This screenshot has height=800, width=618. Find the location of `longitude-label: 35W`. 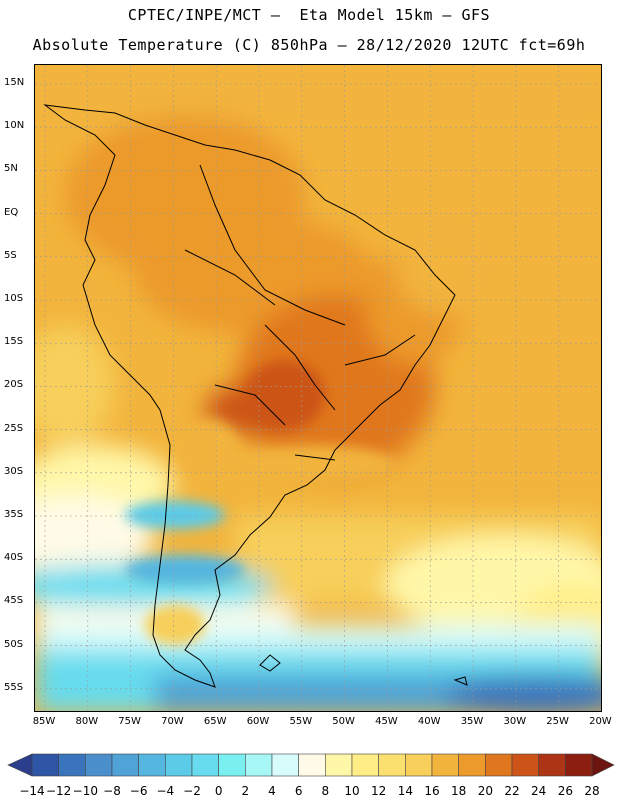

longitude-label: 35W is located at coordinates (472, 721).